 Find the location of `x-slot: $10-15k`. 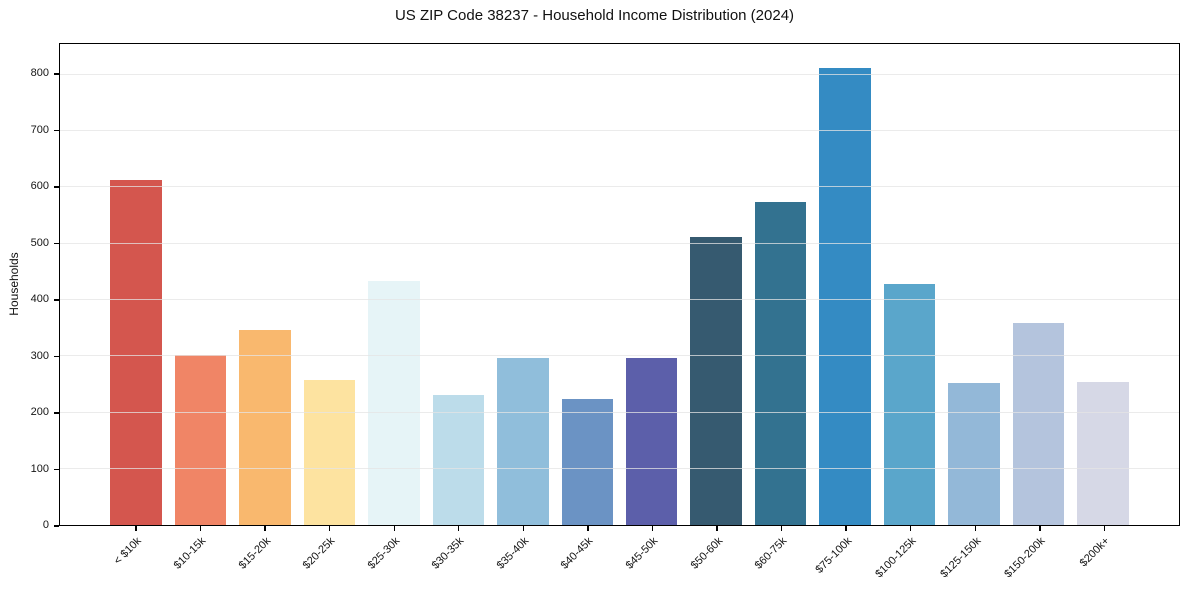

x-slot: $10-15k is located at coordinates (200, 558).